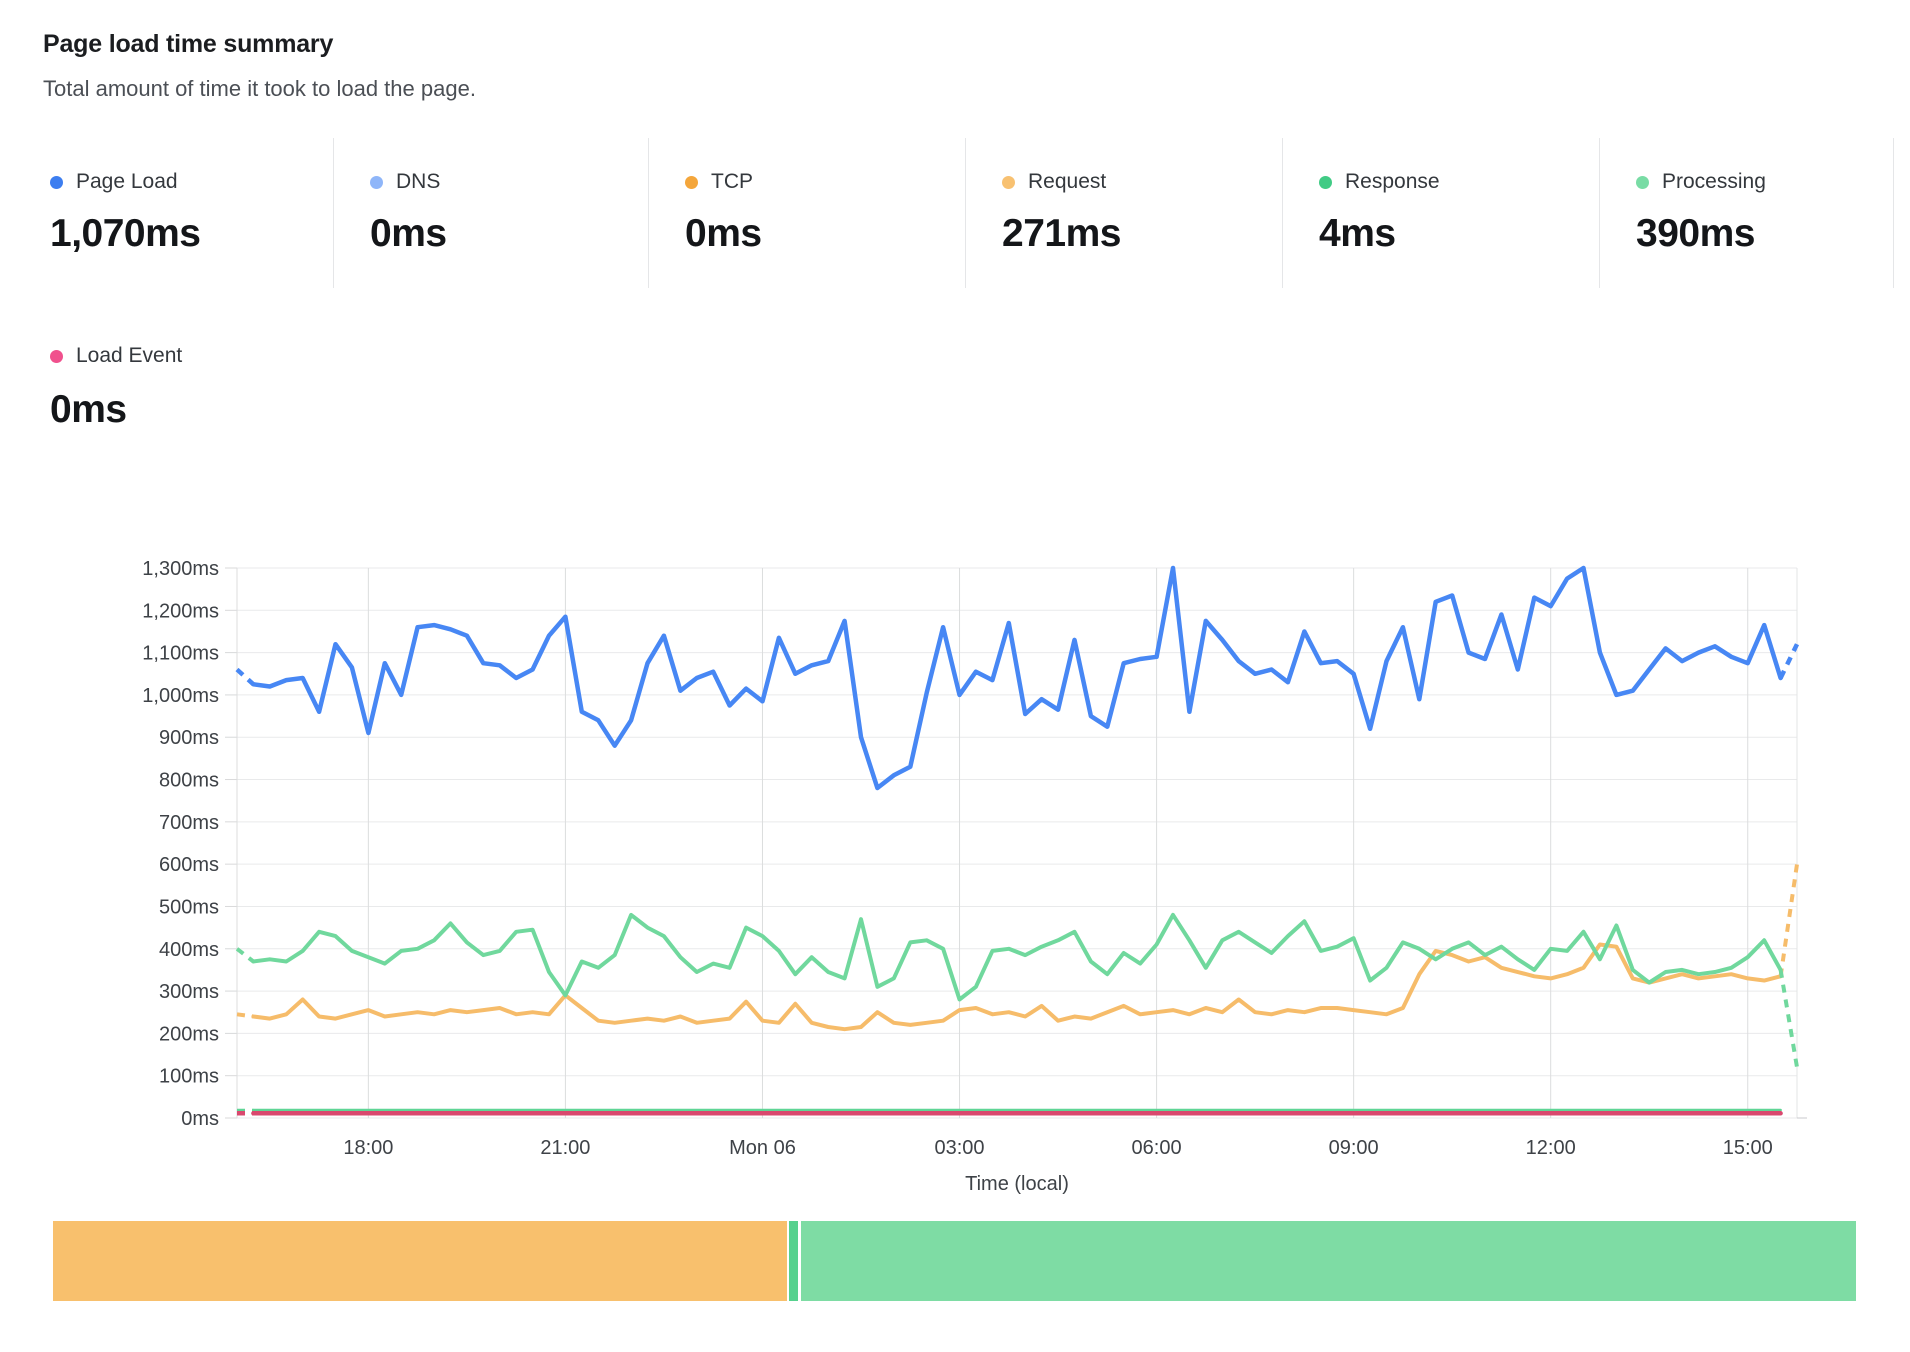 The image size is (1910, 1352). What do you see at coordinates (959, 1148) in the screenshot?
I see `x-tick-label: 03:00` at bounding box center [959, 1148].